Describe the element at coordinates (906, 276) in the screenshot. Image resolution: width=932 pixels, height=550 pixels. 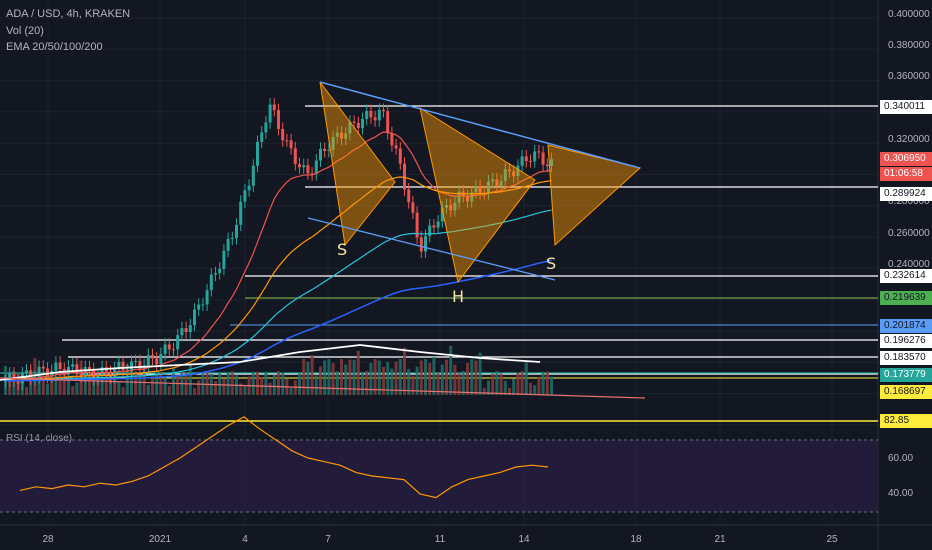
I see `price-tag: 0.232614` at that location.